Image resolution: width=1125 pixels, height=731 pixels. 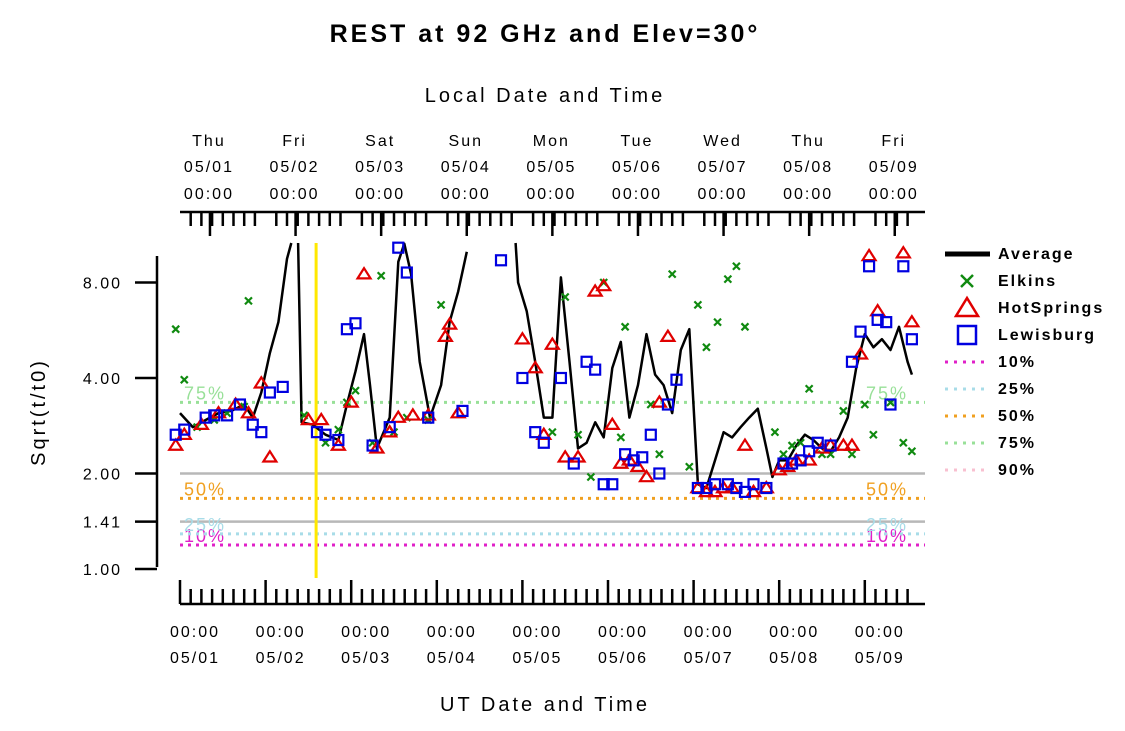 I want to click on top-tick-day: Tue, so click(x=636, y=141).